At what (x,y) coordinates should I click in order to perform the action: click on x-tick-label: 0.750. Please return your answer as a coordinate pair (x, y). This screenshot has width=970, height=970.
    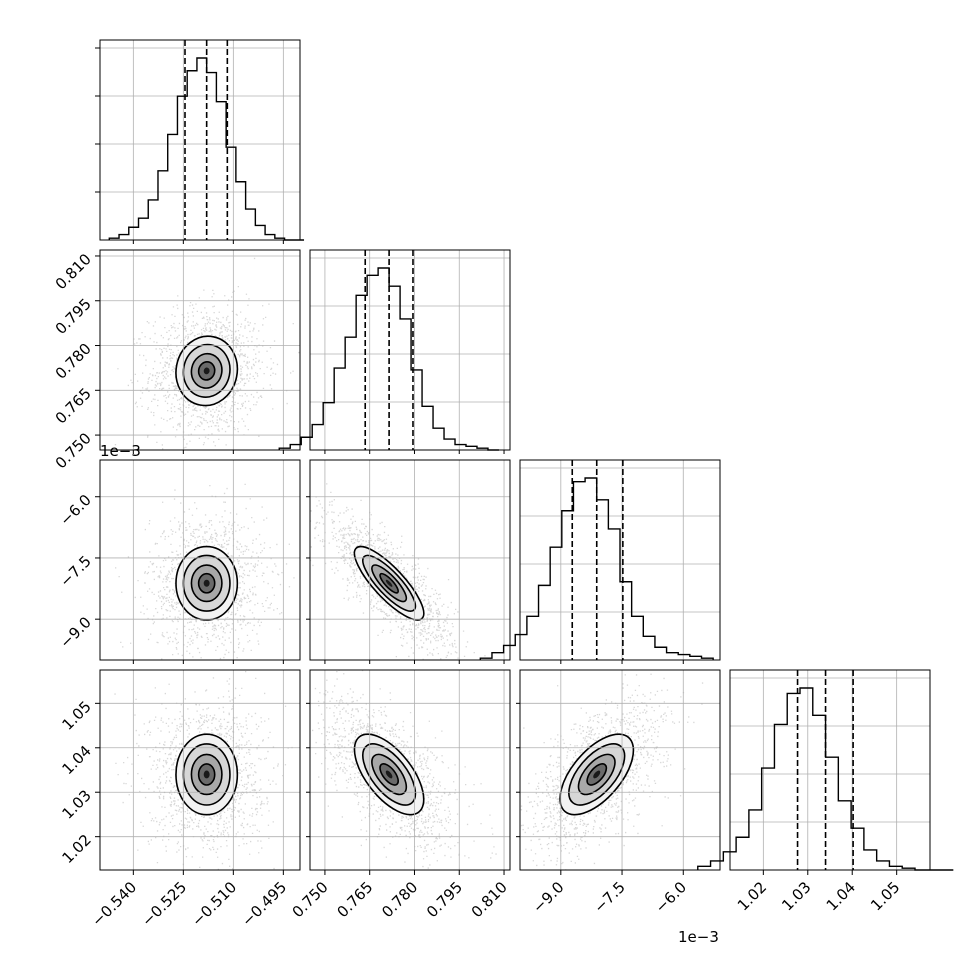
    Looking at the image, I should click on (310, 899).